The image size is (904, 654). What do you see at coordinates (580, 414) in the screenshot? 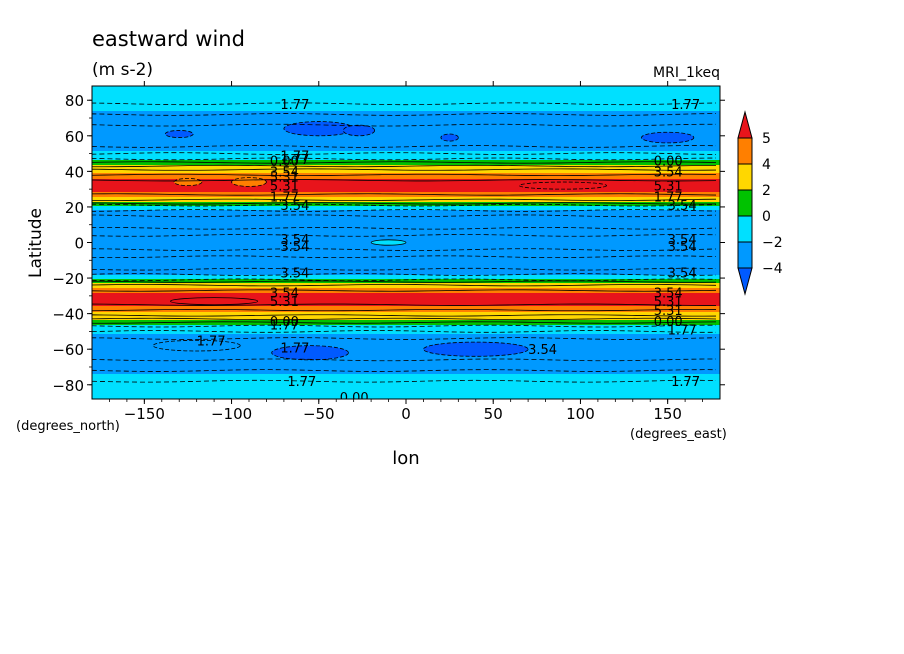
I see `x-tick-label: 100` at bounding box center [580, 414].